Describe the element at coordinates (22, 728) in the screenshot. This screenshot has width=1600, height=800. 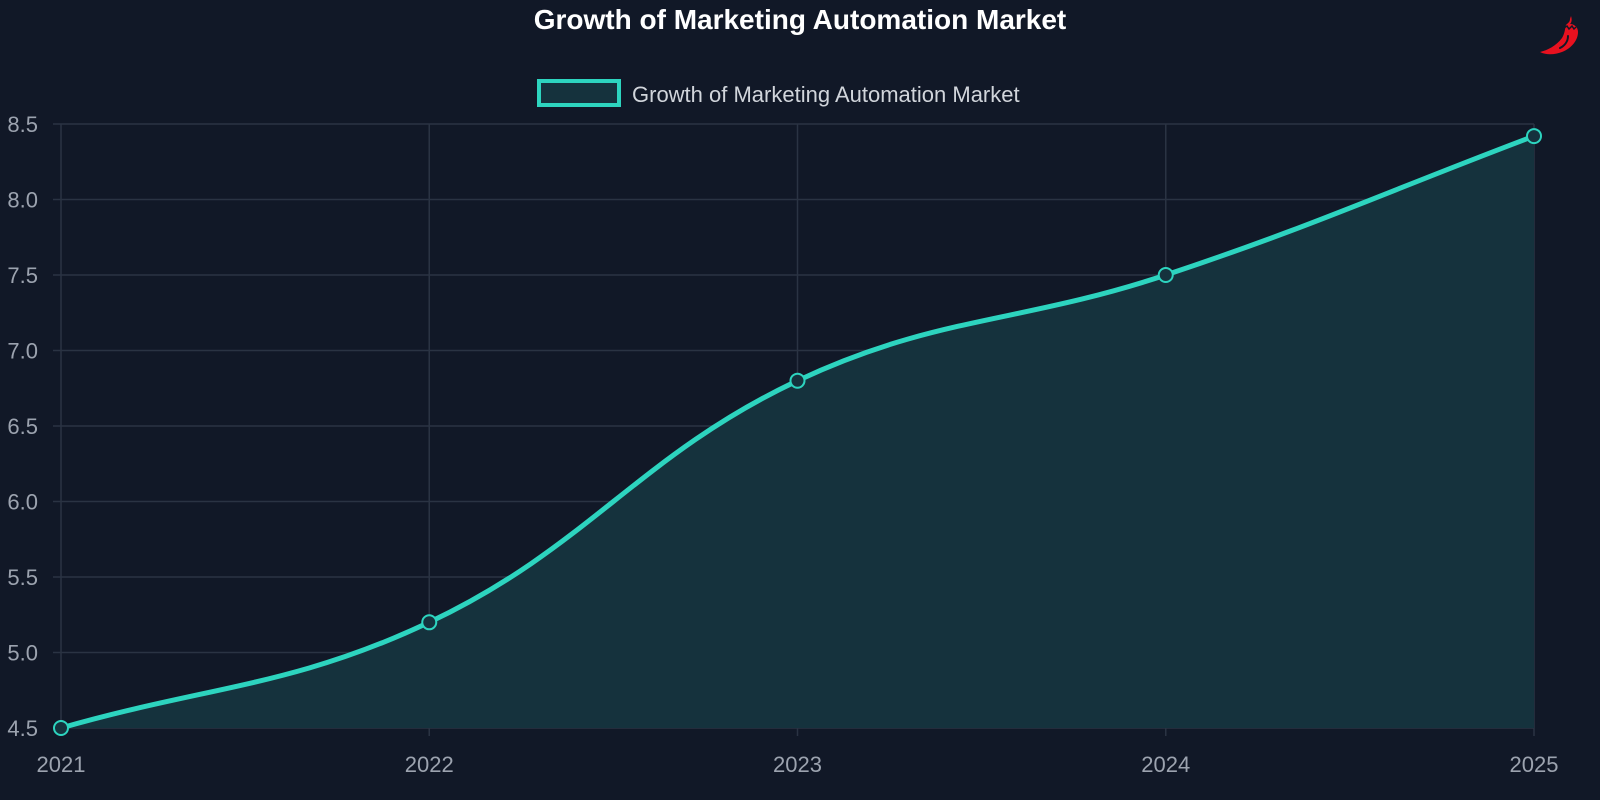
I see `y-tick-label: 4.5` at that location.